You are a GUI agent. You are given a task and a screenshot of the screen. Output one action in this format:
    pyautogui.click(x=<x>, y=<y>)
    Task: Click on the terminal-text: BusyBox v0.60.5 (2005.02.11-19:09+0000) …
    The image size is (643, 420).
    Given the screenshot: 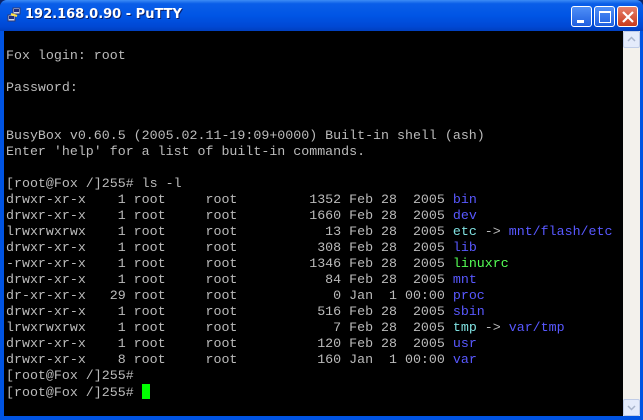 What is the action you would take?
    pyautogui.click(x=245, y=135)
    